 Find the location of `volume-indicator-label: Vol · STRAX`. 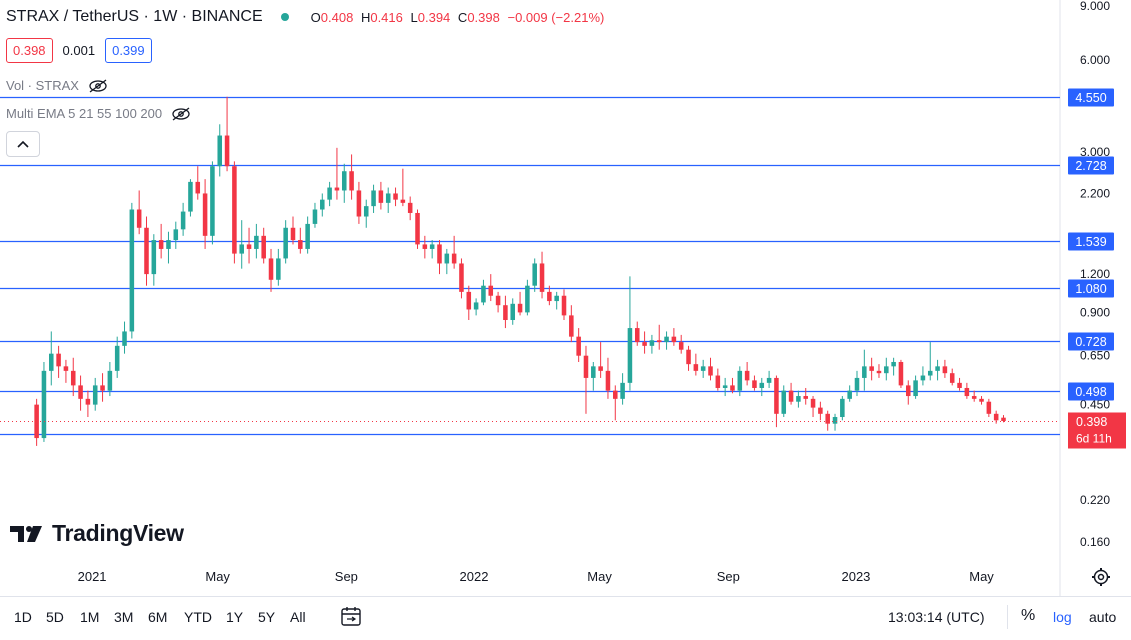

volume-indicator-label: Vol · STRAX is located at coordinates (42, 85).